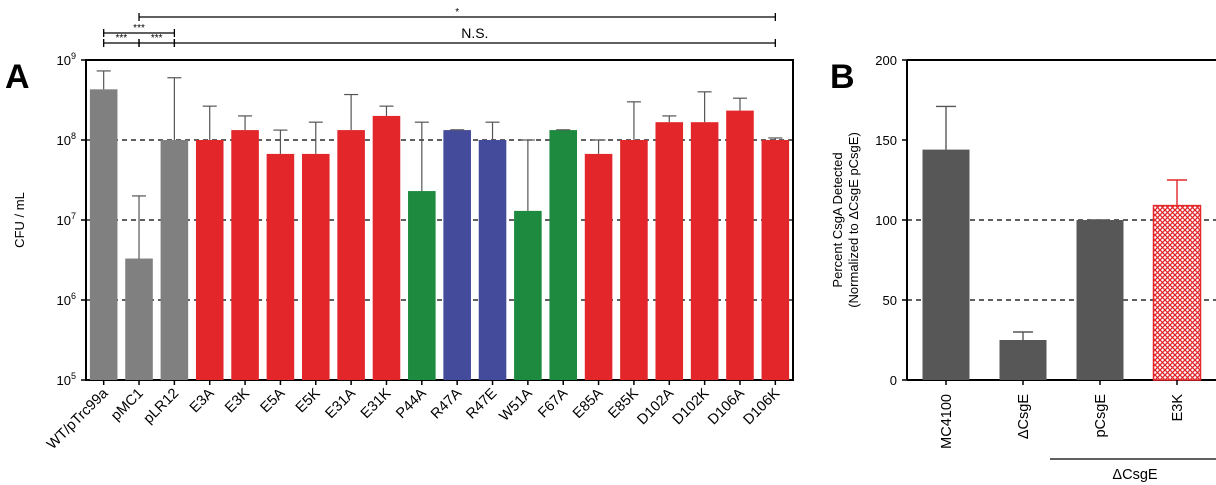  Describe the element at coordinates (946, 264) in the screenshot. I see `panel-b-bar-MC4100` at that location.